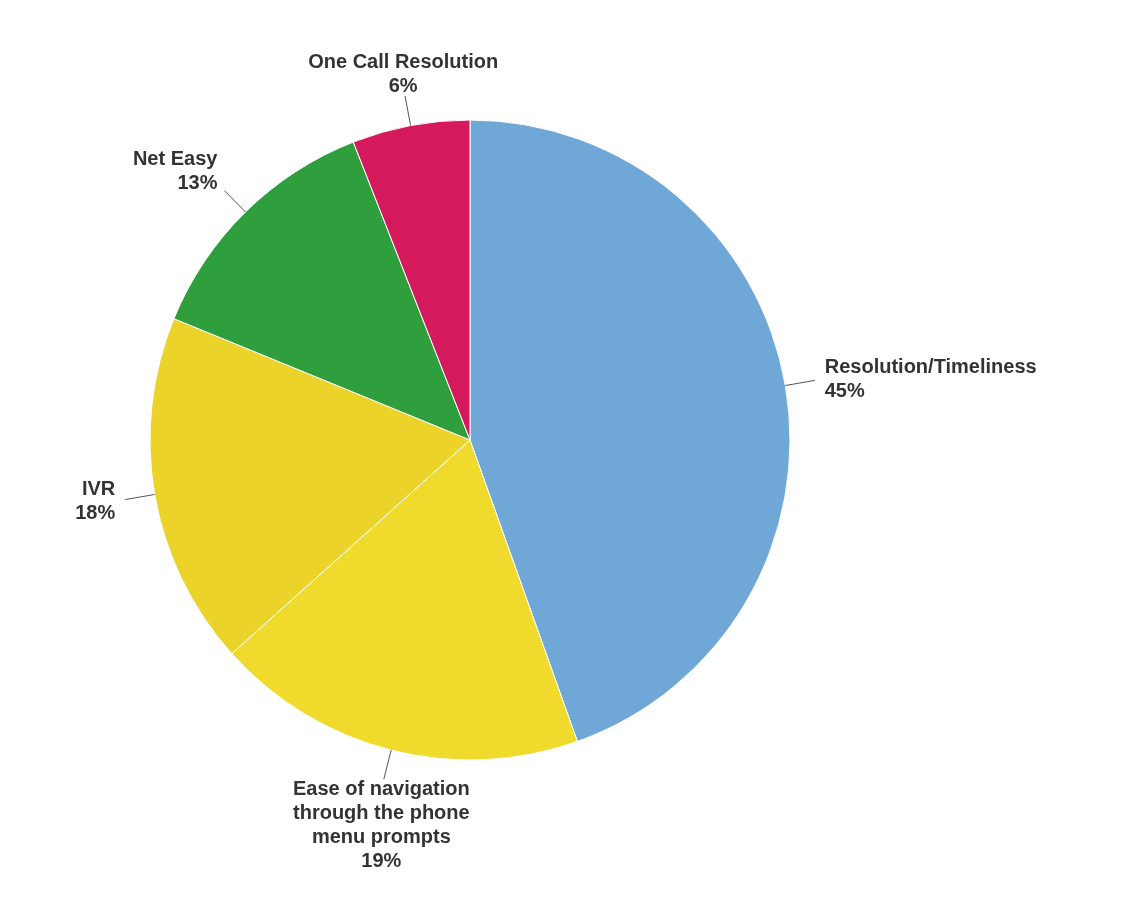  Describe the element at coordinates (844, 389) in the screenshot. I see `data-label: 45%` at that location.